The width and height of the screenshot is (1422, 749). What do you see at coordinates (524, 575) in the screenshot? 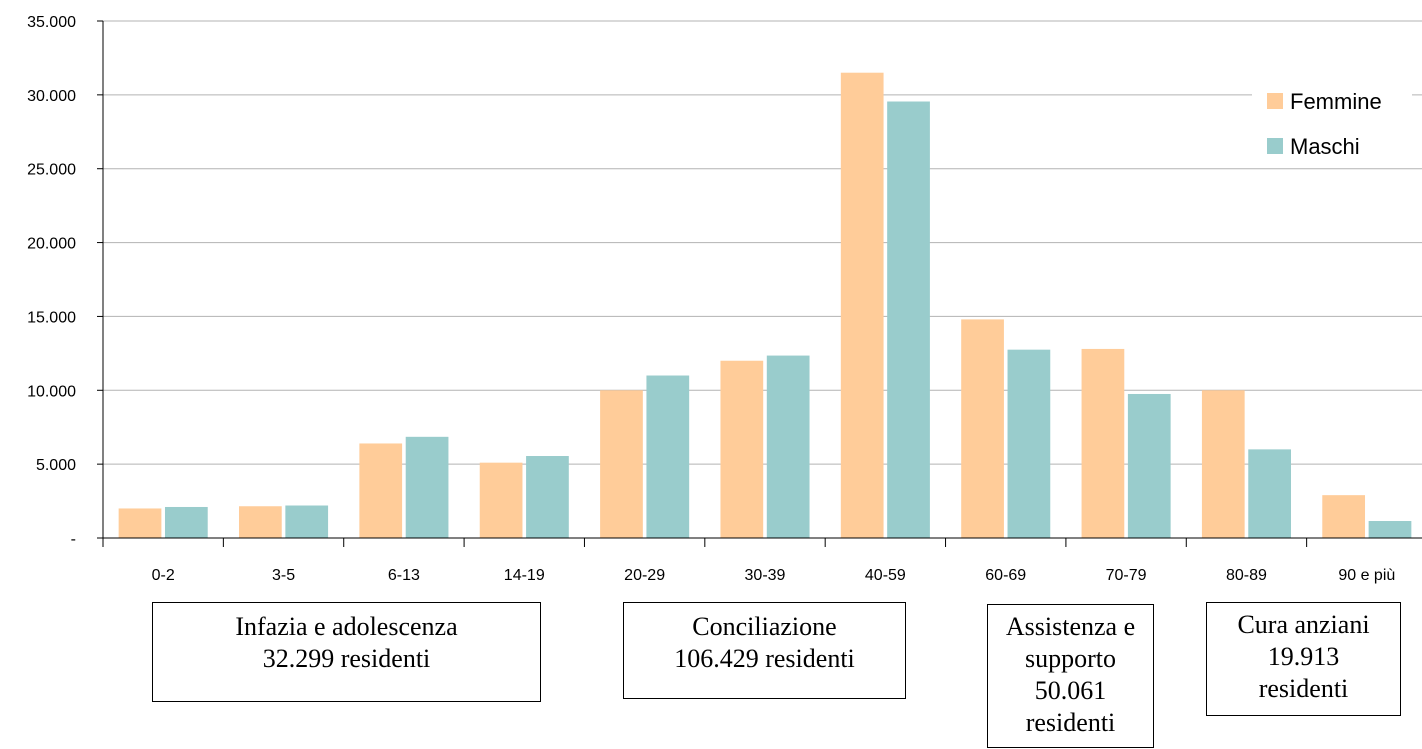
I see `x-tick-label: 14-19` at bounding box center [524, 575].